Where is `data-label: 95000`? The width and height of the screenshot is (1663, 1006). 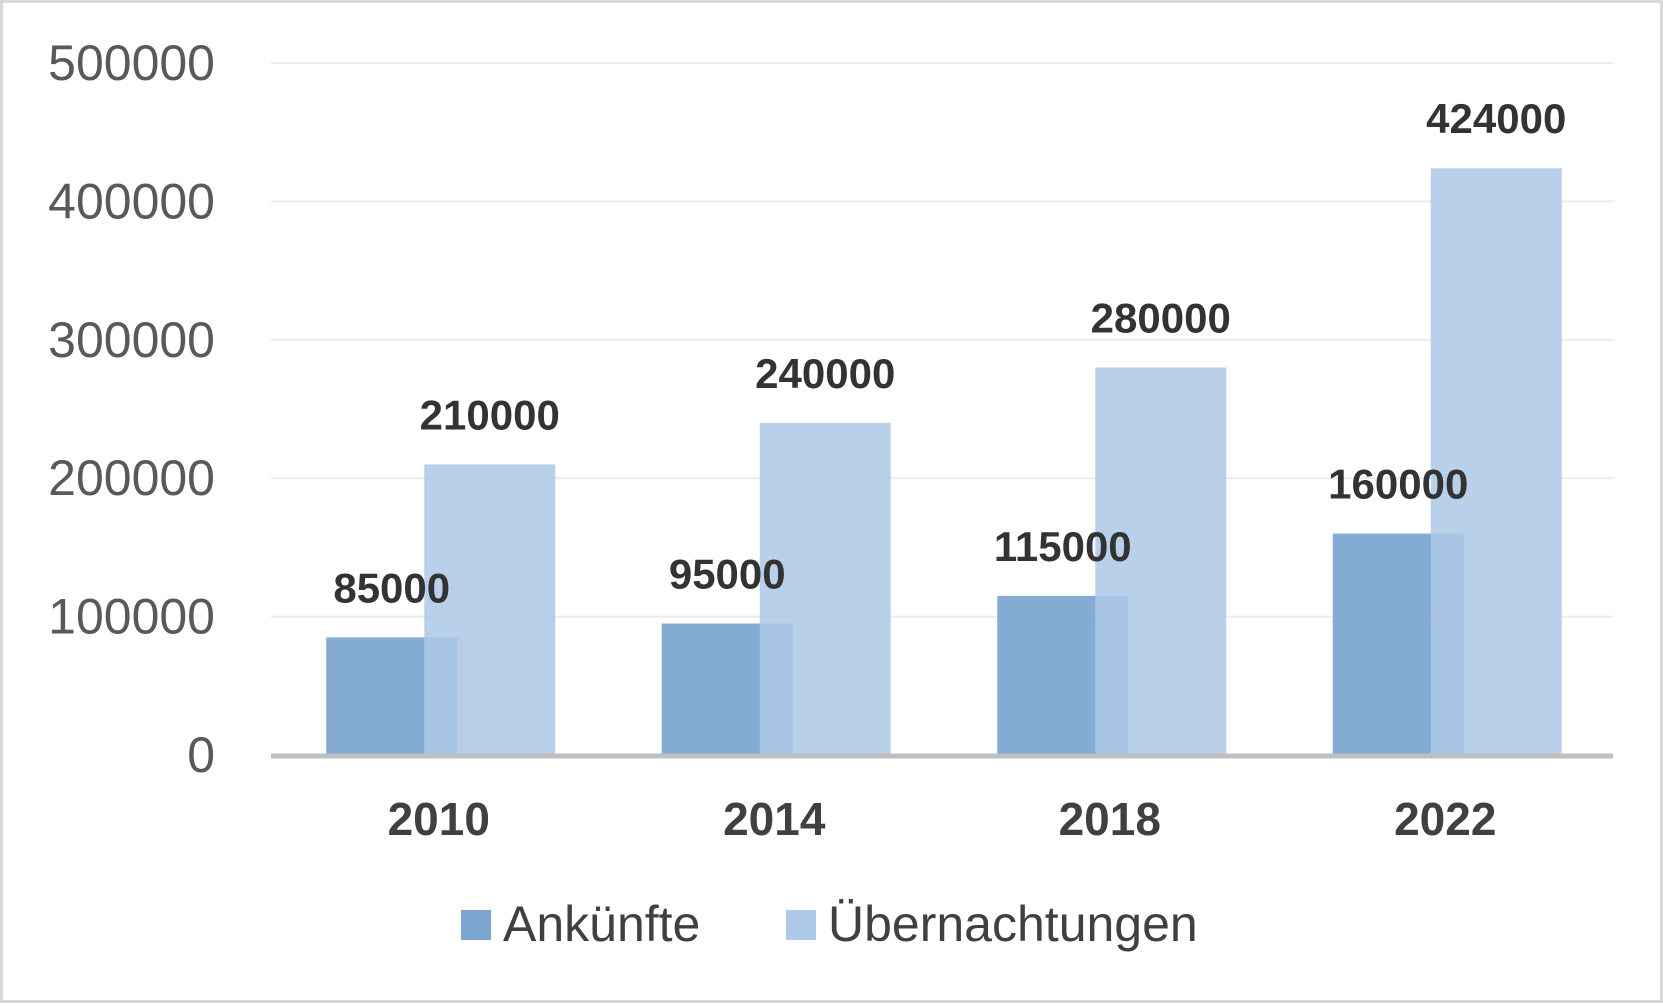 data-label: 95000 is located at coordinates (727, 574).